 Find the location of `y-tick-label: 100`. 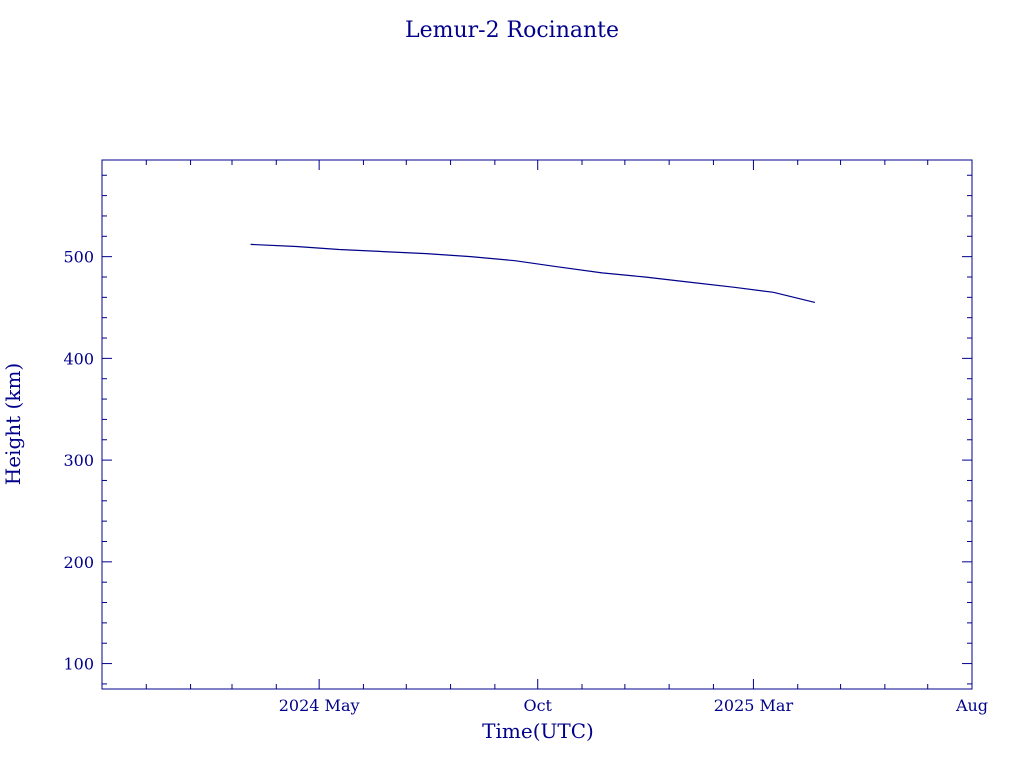

y-tick-label: 100 is located at coordinates (78, 664).